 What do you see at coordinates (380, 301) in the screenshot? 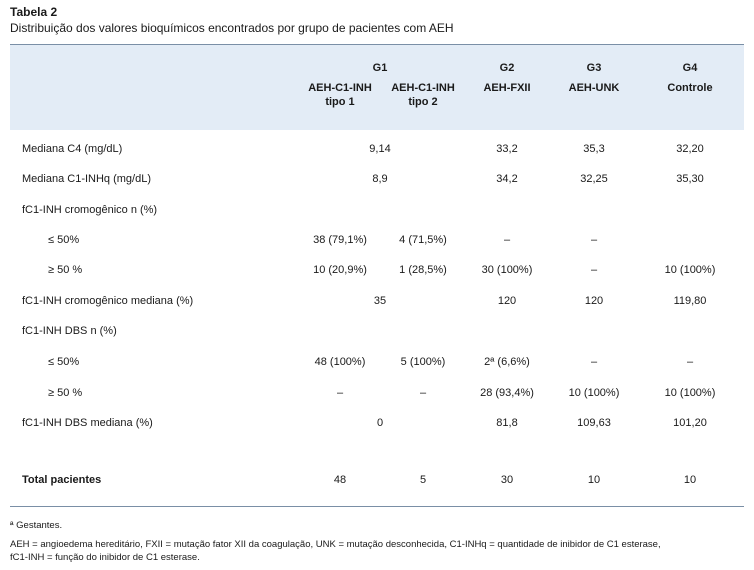
I see `cell-g1: 35` at bounding box center [380, 301].